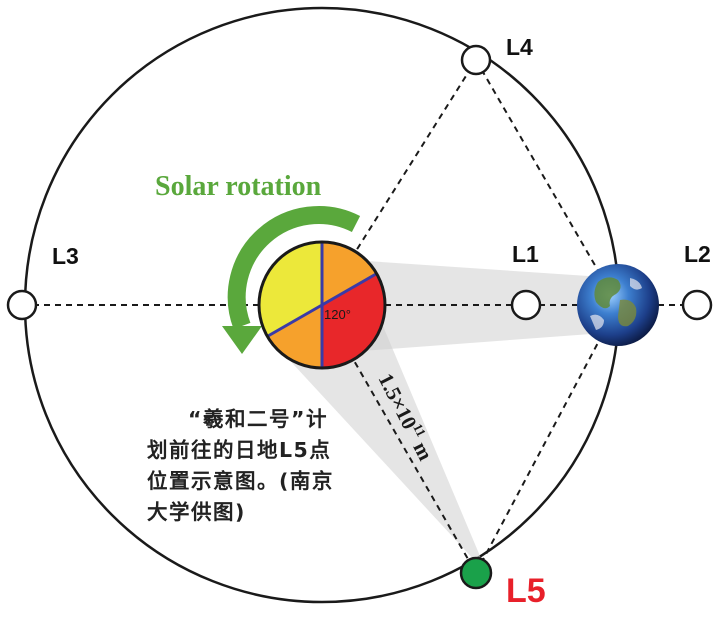 This screenshot has height=627, width=720. I want to click on rotation-arrowhead, so click(242, 340).